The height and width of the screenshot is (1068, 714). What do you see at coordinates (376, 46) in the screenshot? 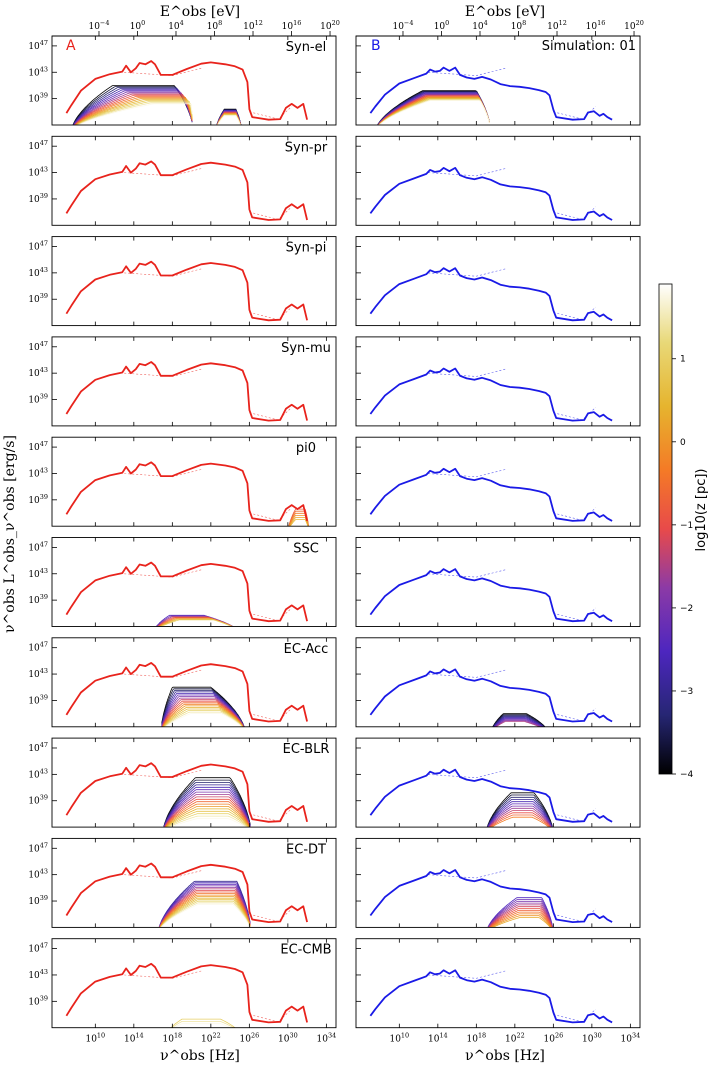
I see `column-label-b: B` at bounding box center [376, 46].